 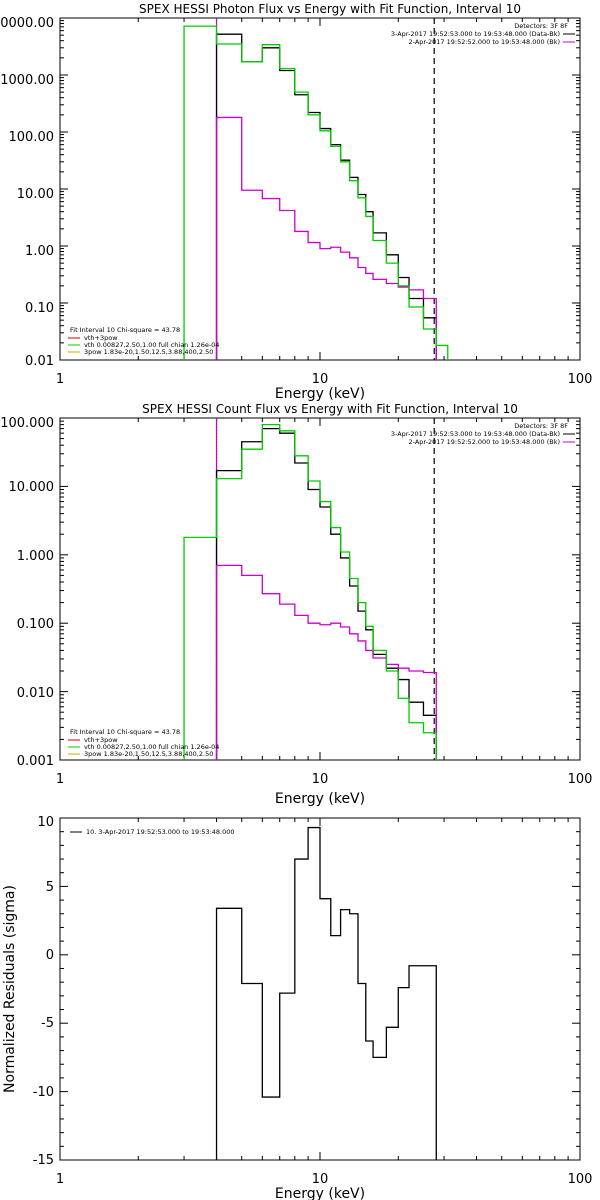 I want to click on residuals-y-tick-label: 10, so click(x=45, y=822).